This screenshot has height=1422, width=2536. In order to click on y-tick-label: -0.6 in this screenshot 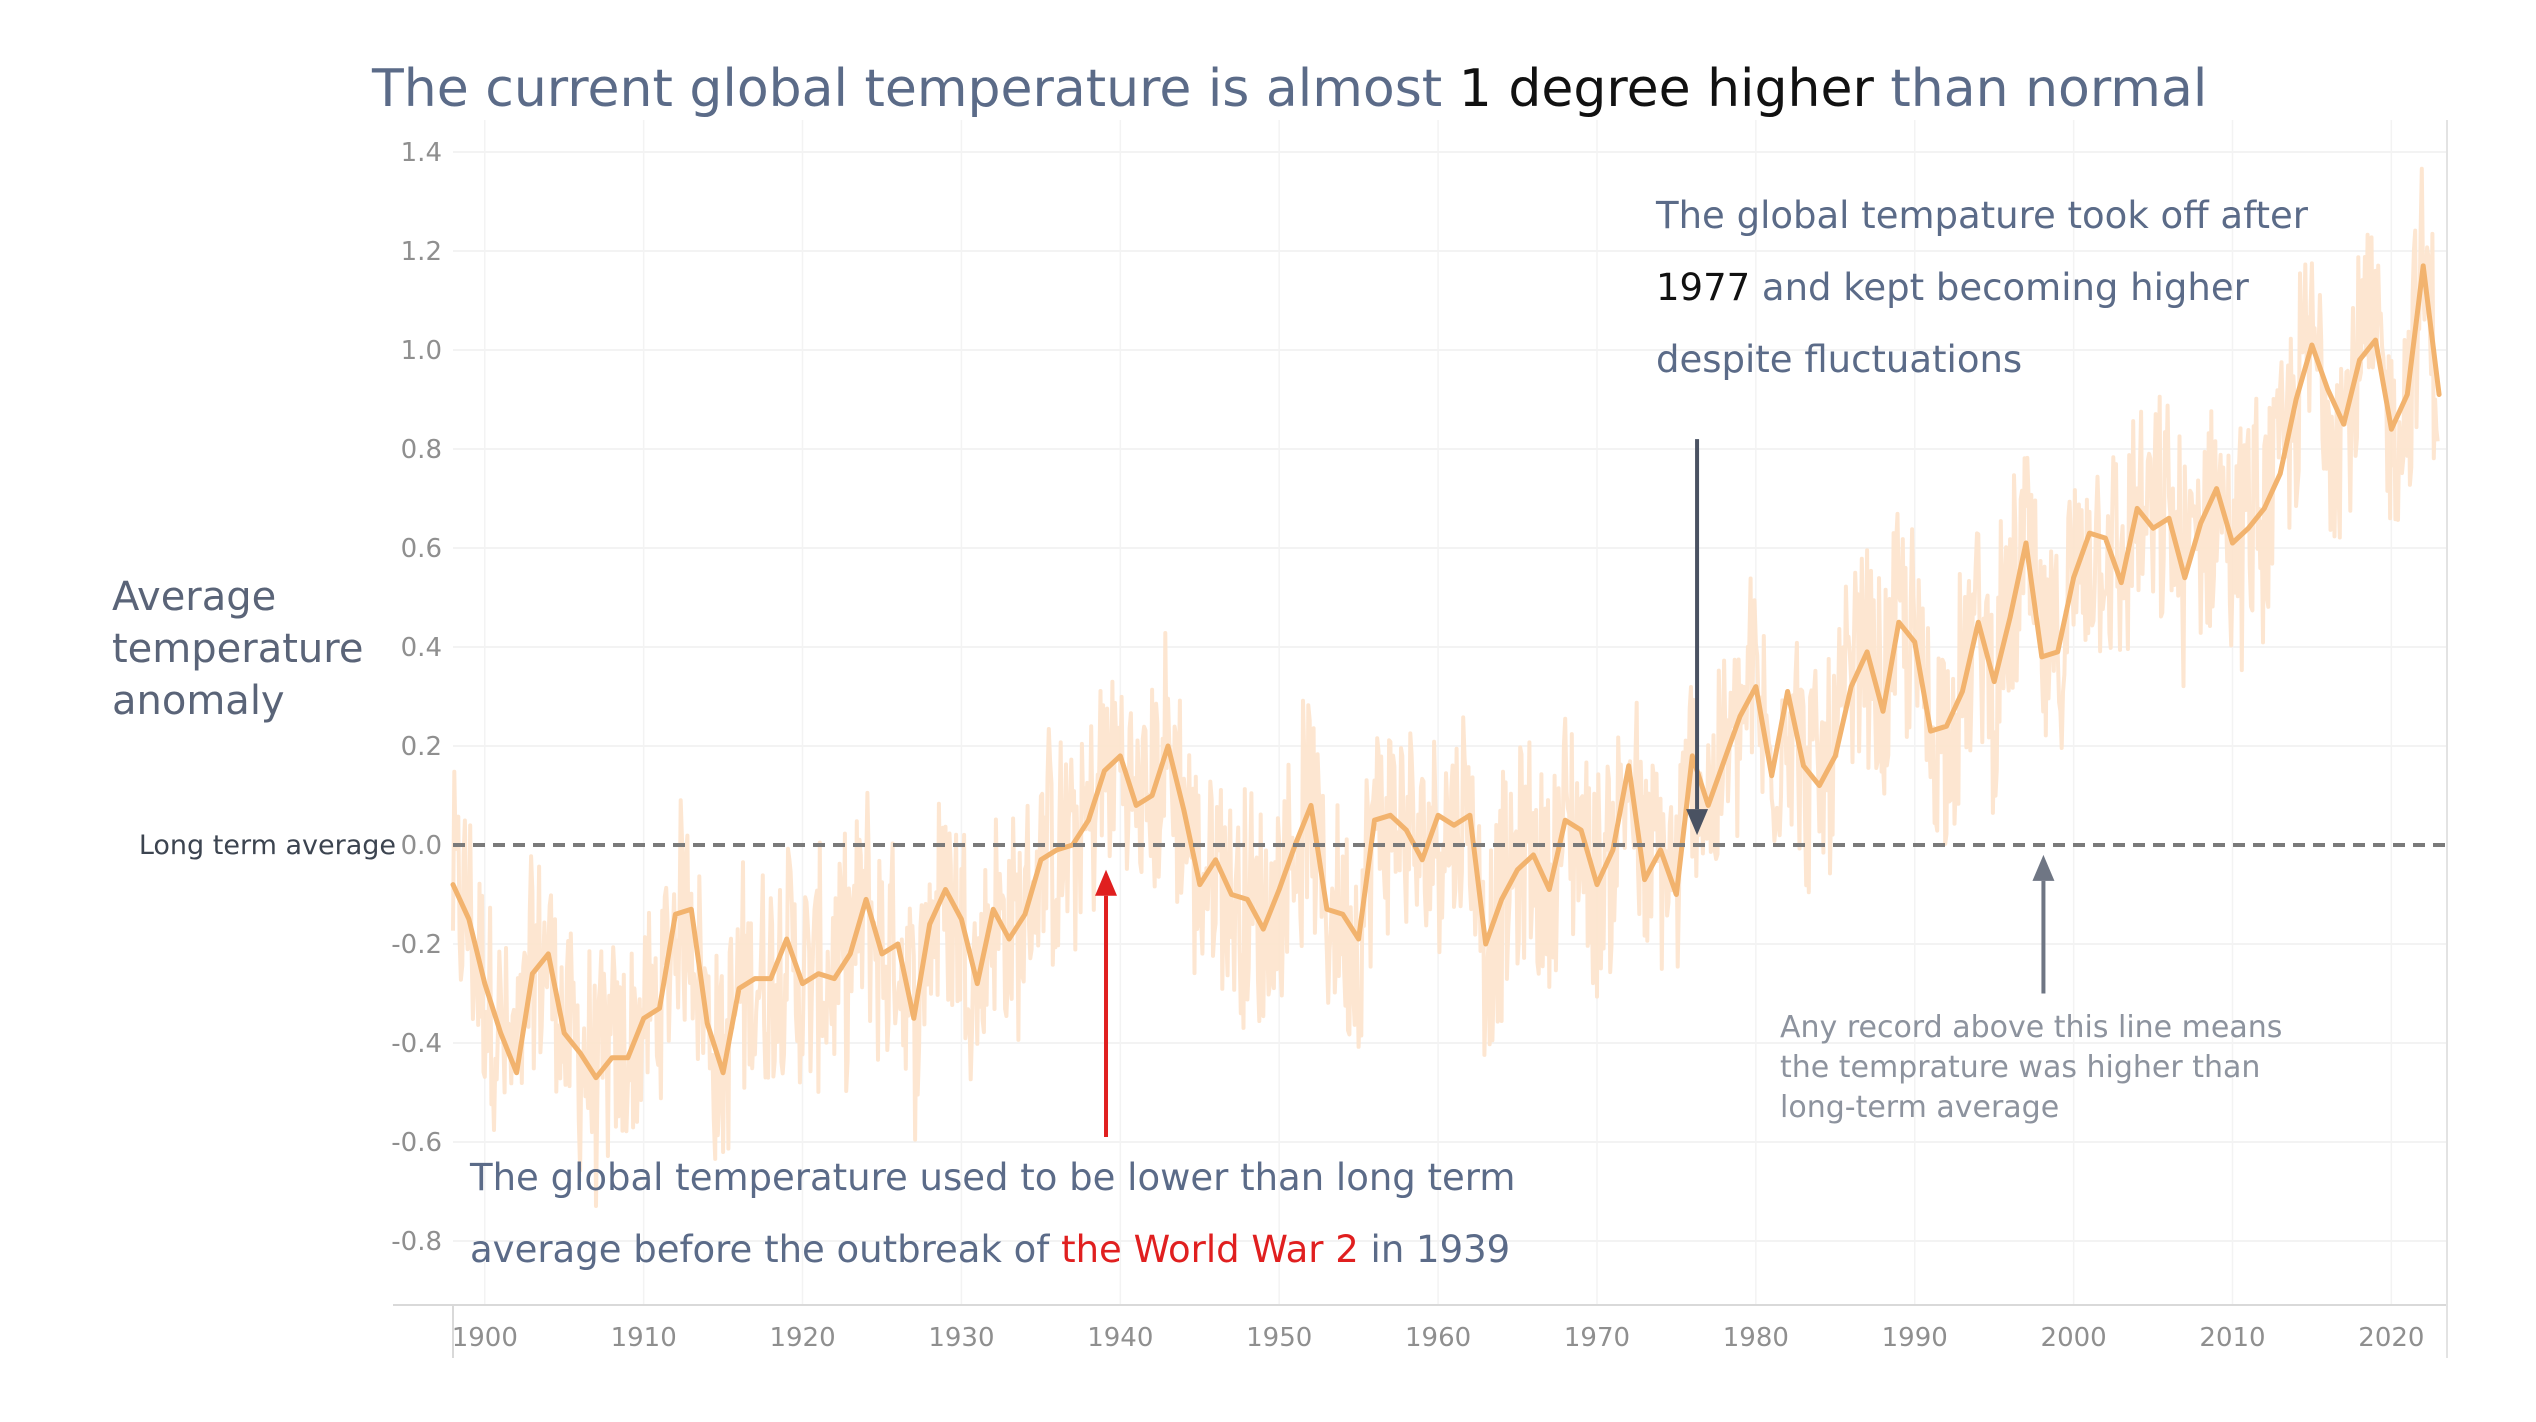, I will do `click(416, 1143)`.